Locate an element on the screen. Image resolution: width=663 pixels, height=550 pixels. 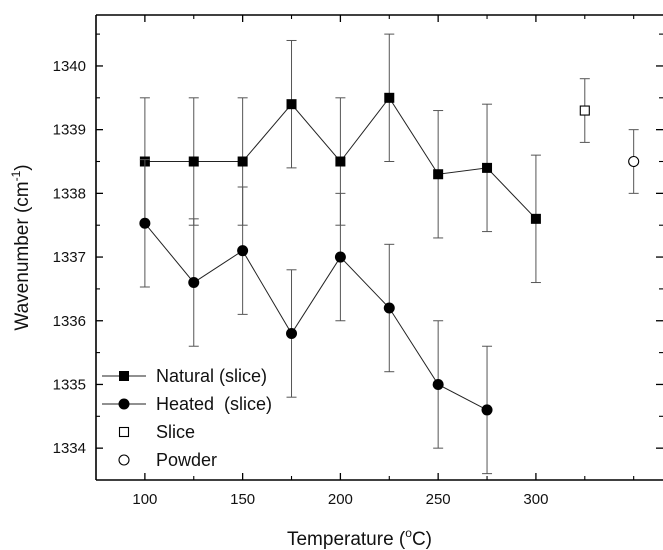
x-tick-label: 200 is located at coordinates (340, 499).